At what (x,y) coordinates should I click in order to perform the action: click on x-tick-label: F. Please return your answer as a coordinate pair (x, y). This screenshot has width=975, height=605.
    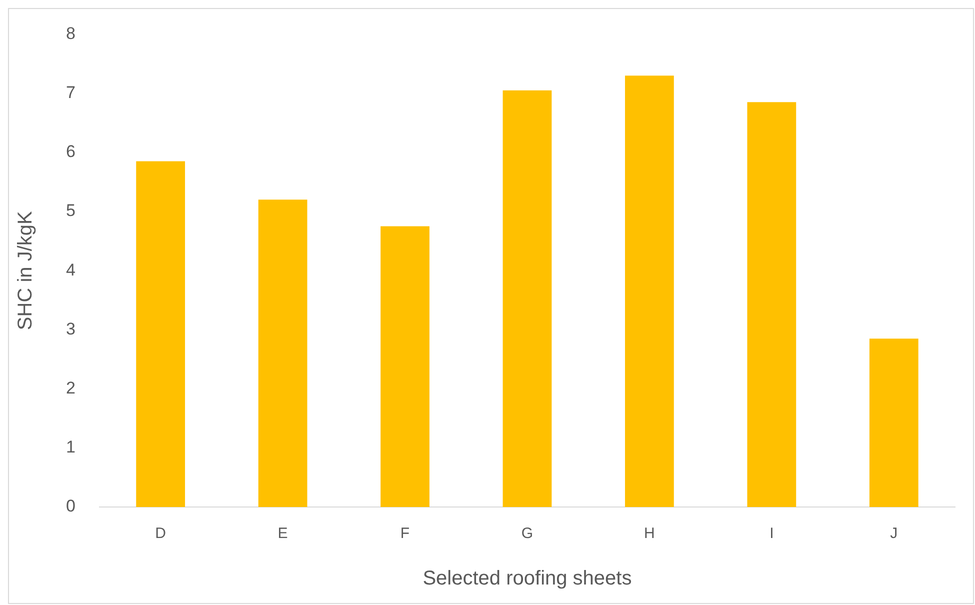
    Looking at the image, I should click on (405, 533).